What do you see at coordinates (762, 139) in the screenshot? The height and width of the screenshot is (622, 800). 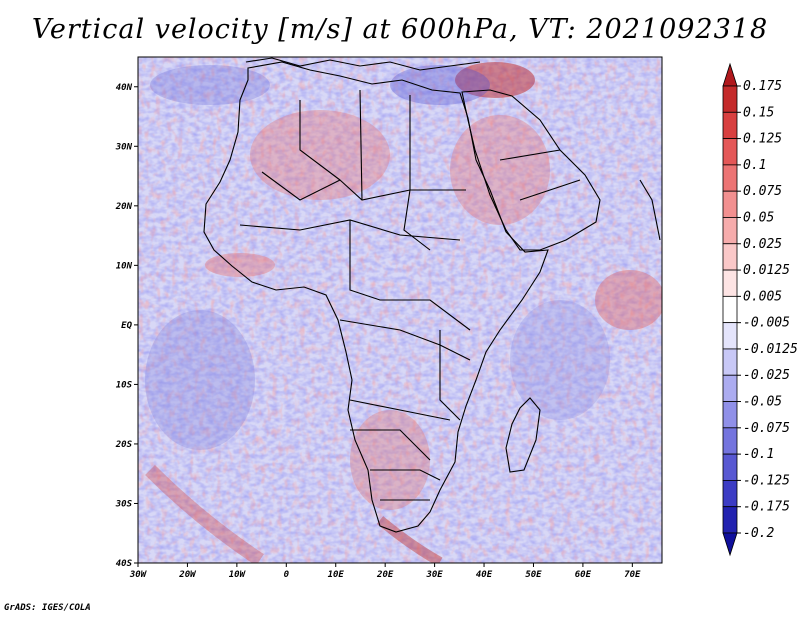 I see `colorbar-label: 0.125` at bounding box center [762, 139].